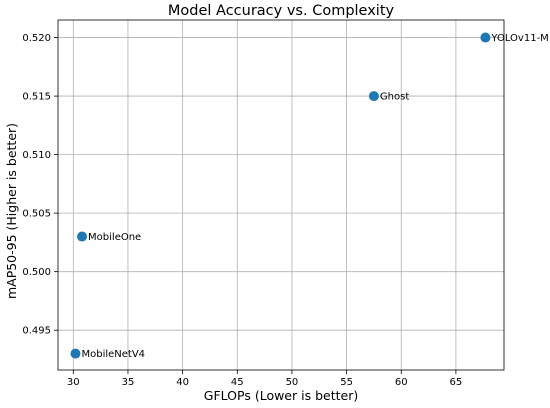  What do you see at coordinates (36, 331) in the screenshot?
I see `y-tick-label: 0.495` at bounding box center [36, 331].